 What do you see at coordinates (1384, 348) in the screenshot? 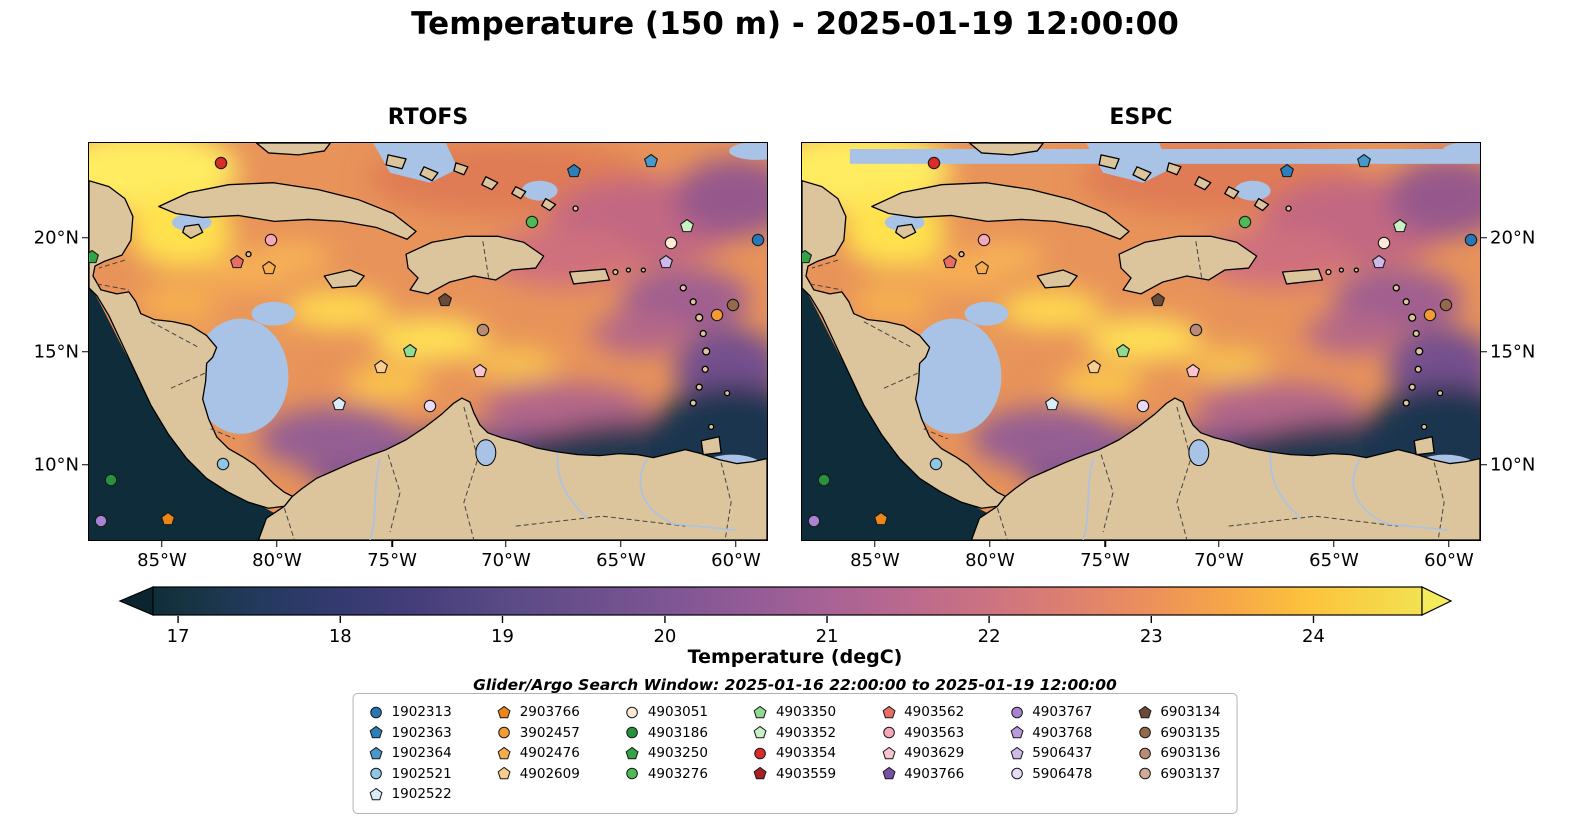
I see `lesser-antilles` at bounding box center [1384, 348].